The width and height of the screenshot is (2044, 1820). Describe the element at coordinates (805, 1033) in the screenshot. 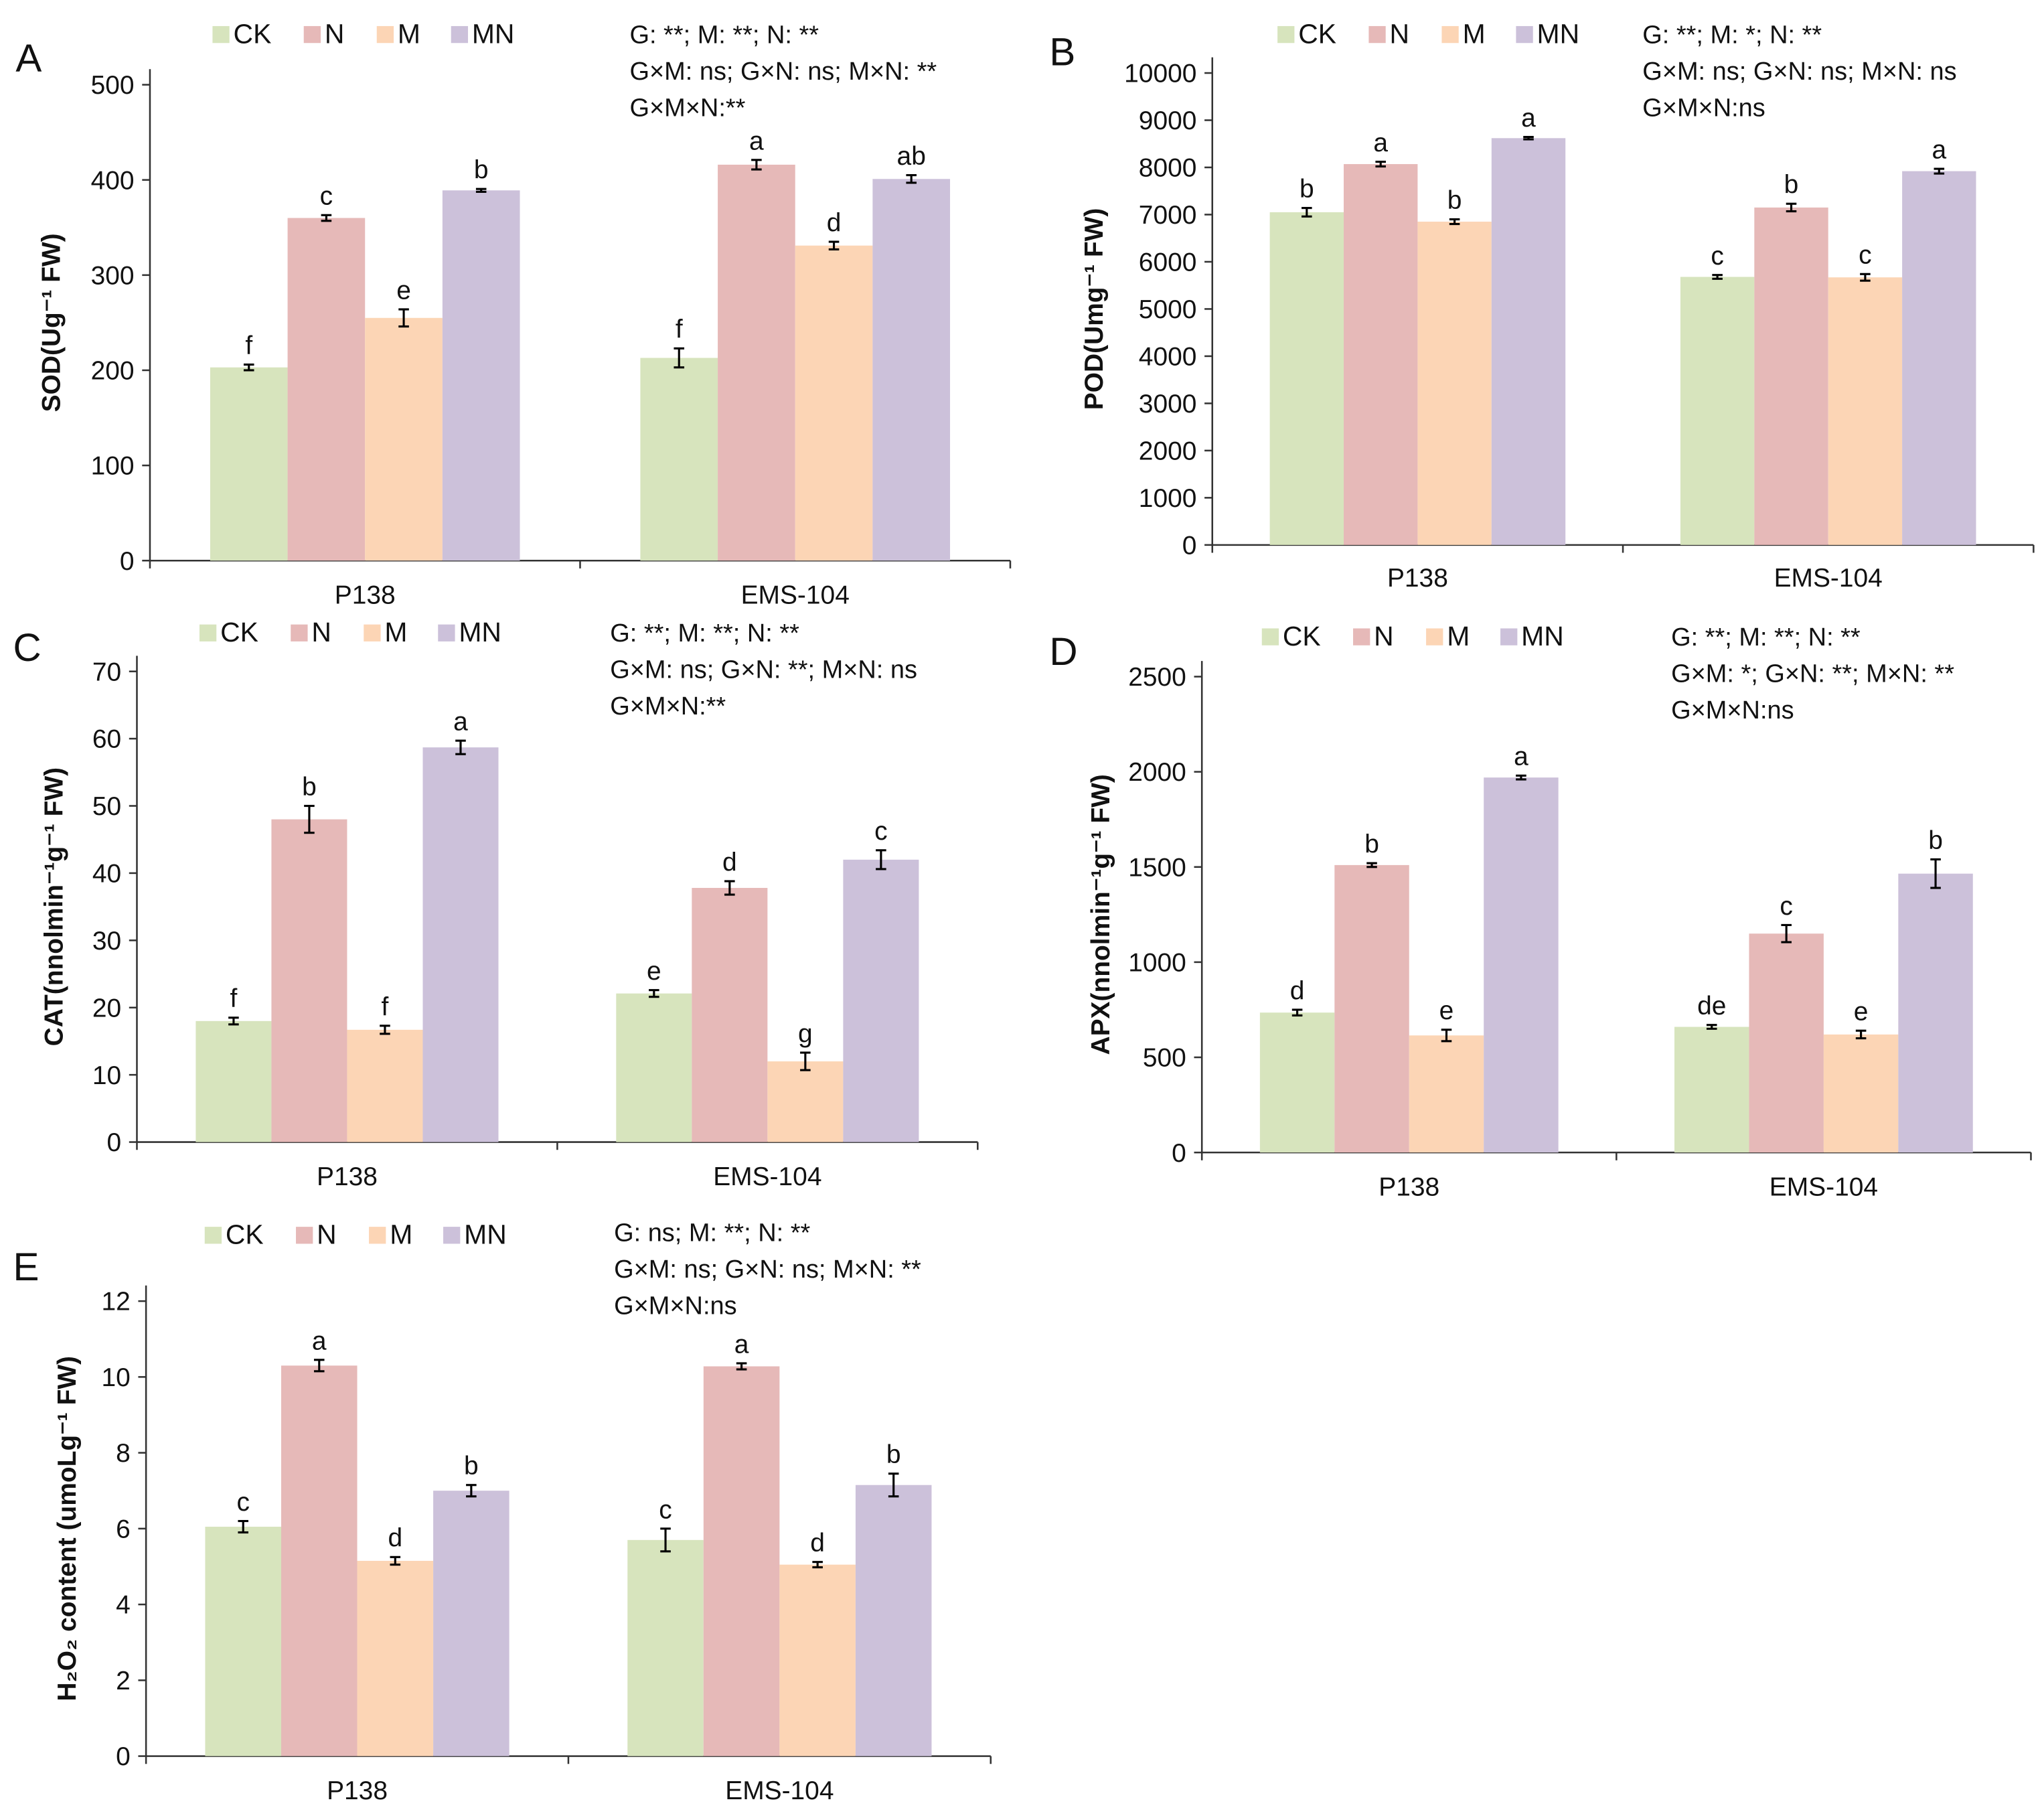

I see `significance-letter: g` at that location.